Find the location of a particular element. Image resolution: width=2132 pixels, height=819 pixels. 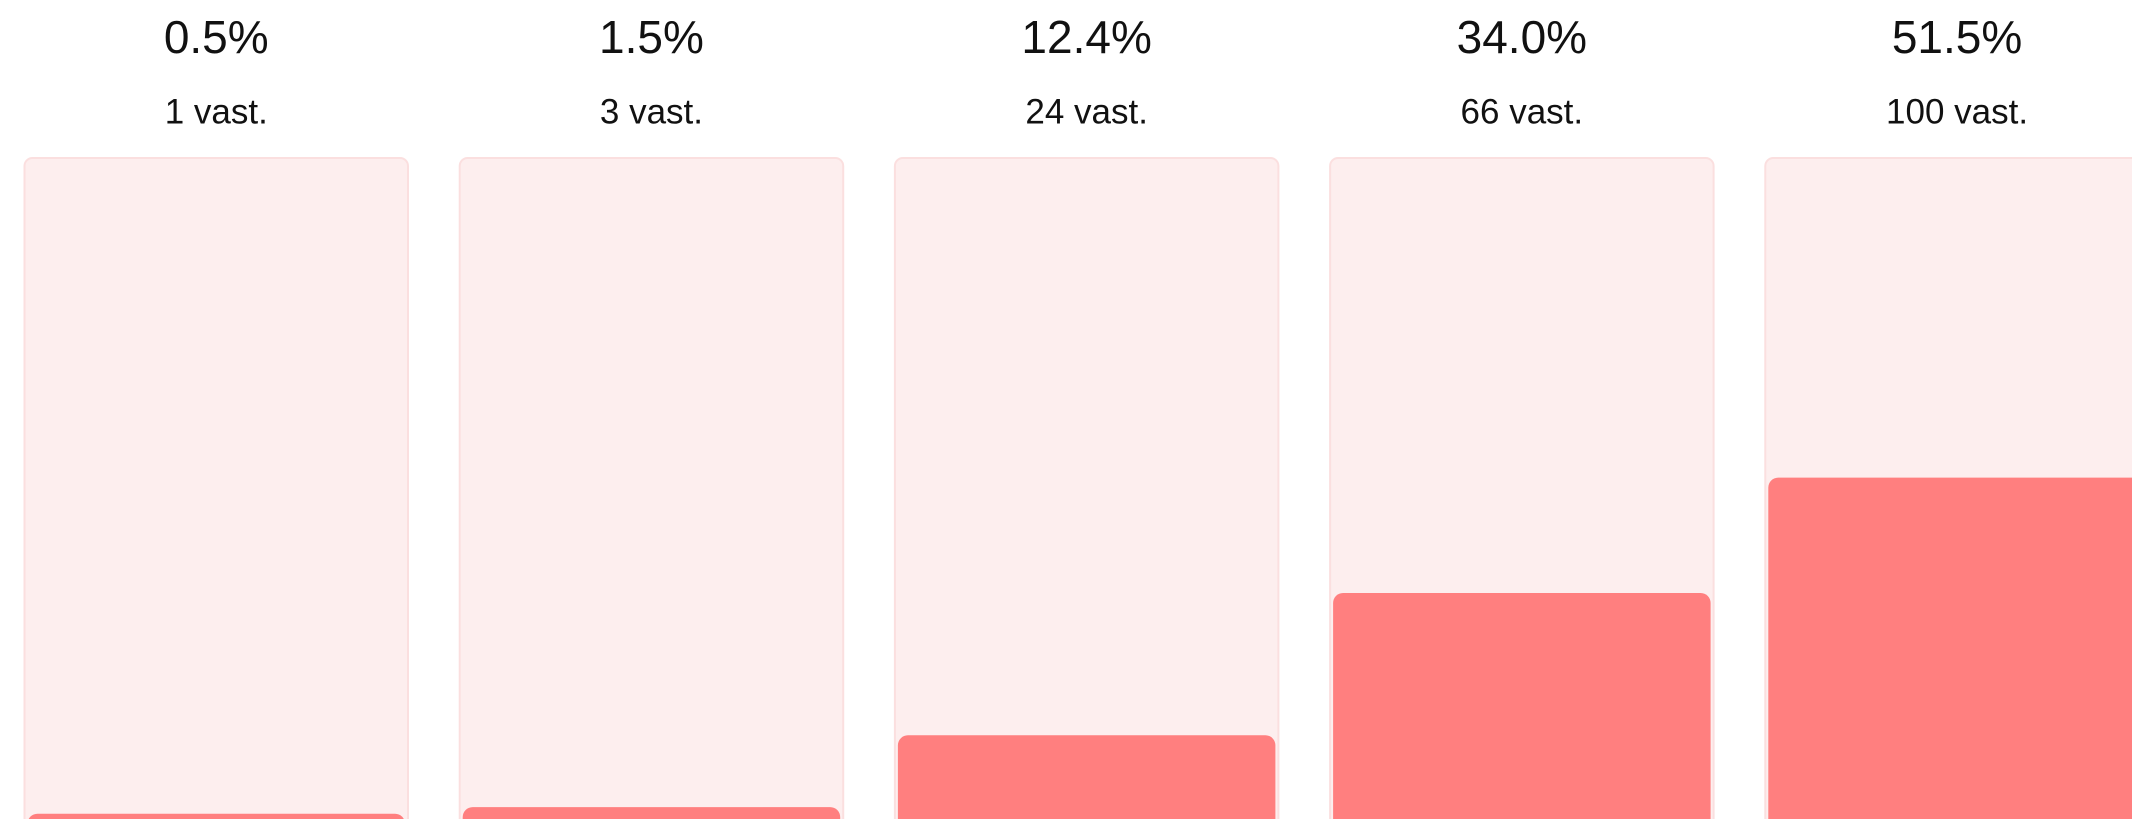

percent-label: 51.5% is located at coordinates (1957, 37).